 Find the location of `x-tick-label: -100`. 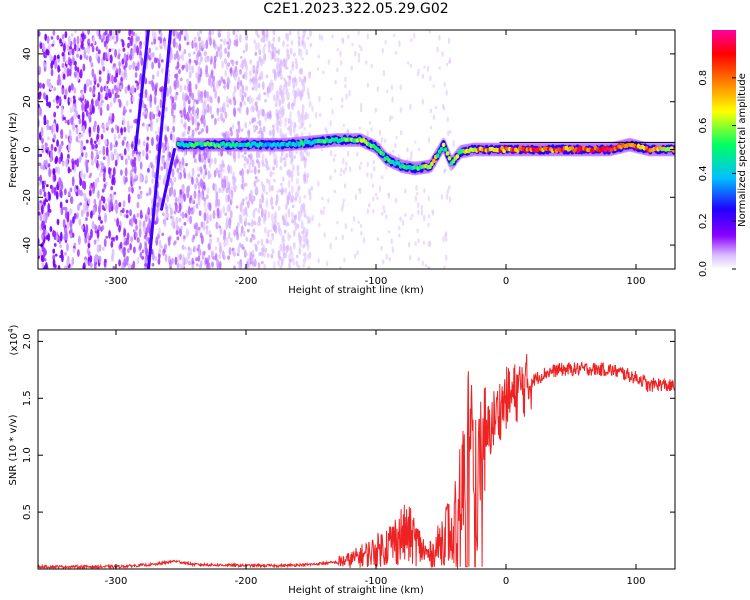

x-tick-label: -100 is located at coordinates (376, 581).